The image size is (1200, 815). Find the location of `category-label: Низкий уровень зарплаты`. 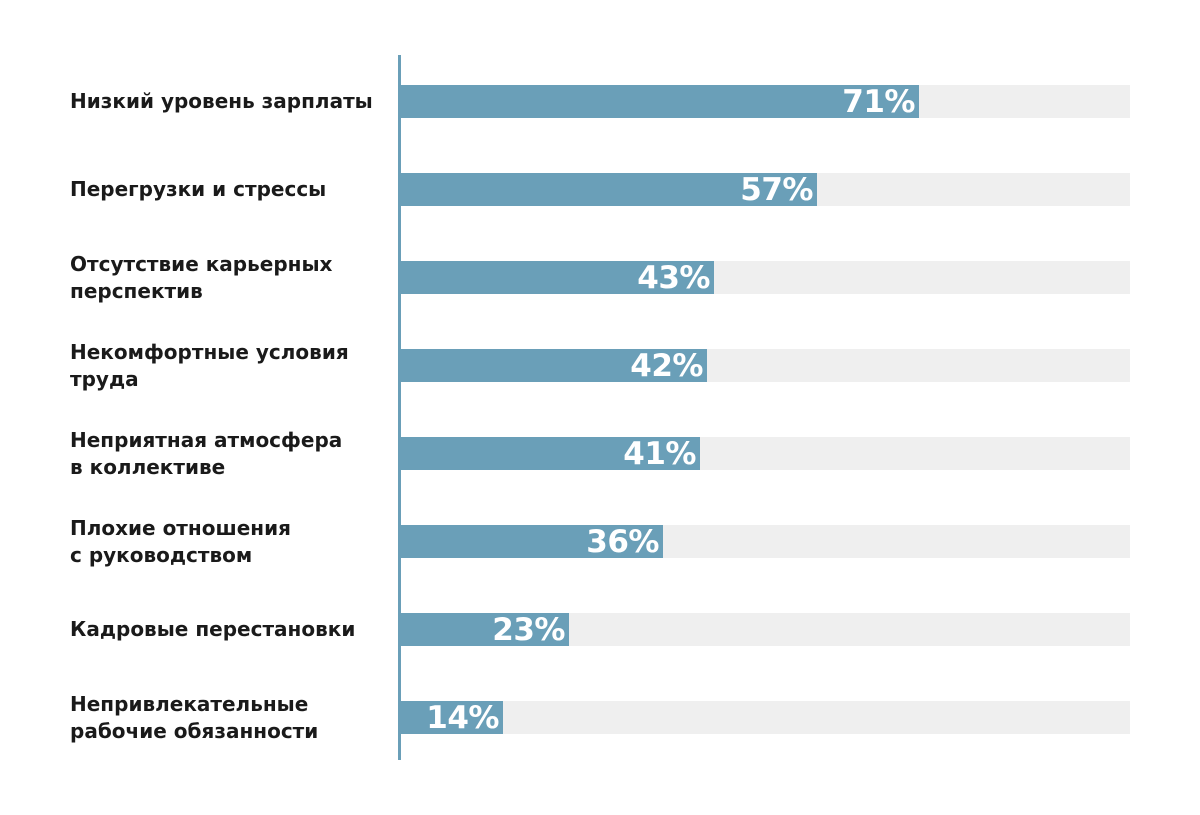

category-label: Низкий уровень зарплаты is located at coordinates (221, 101).